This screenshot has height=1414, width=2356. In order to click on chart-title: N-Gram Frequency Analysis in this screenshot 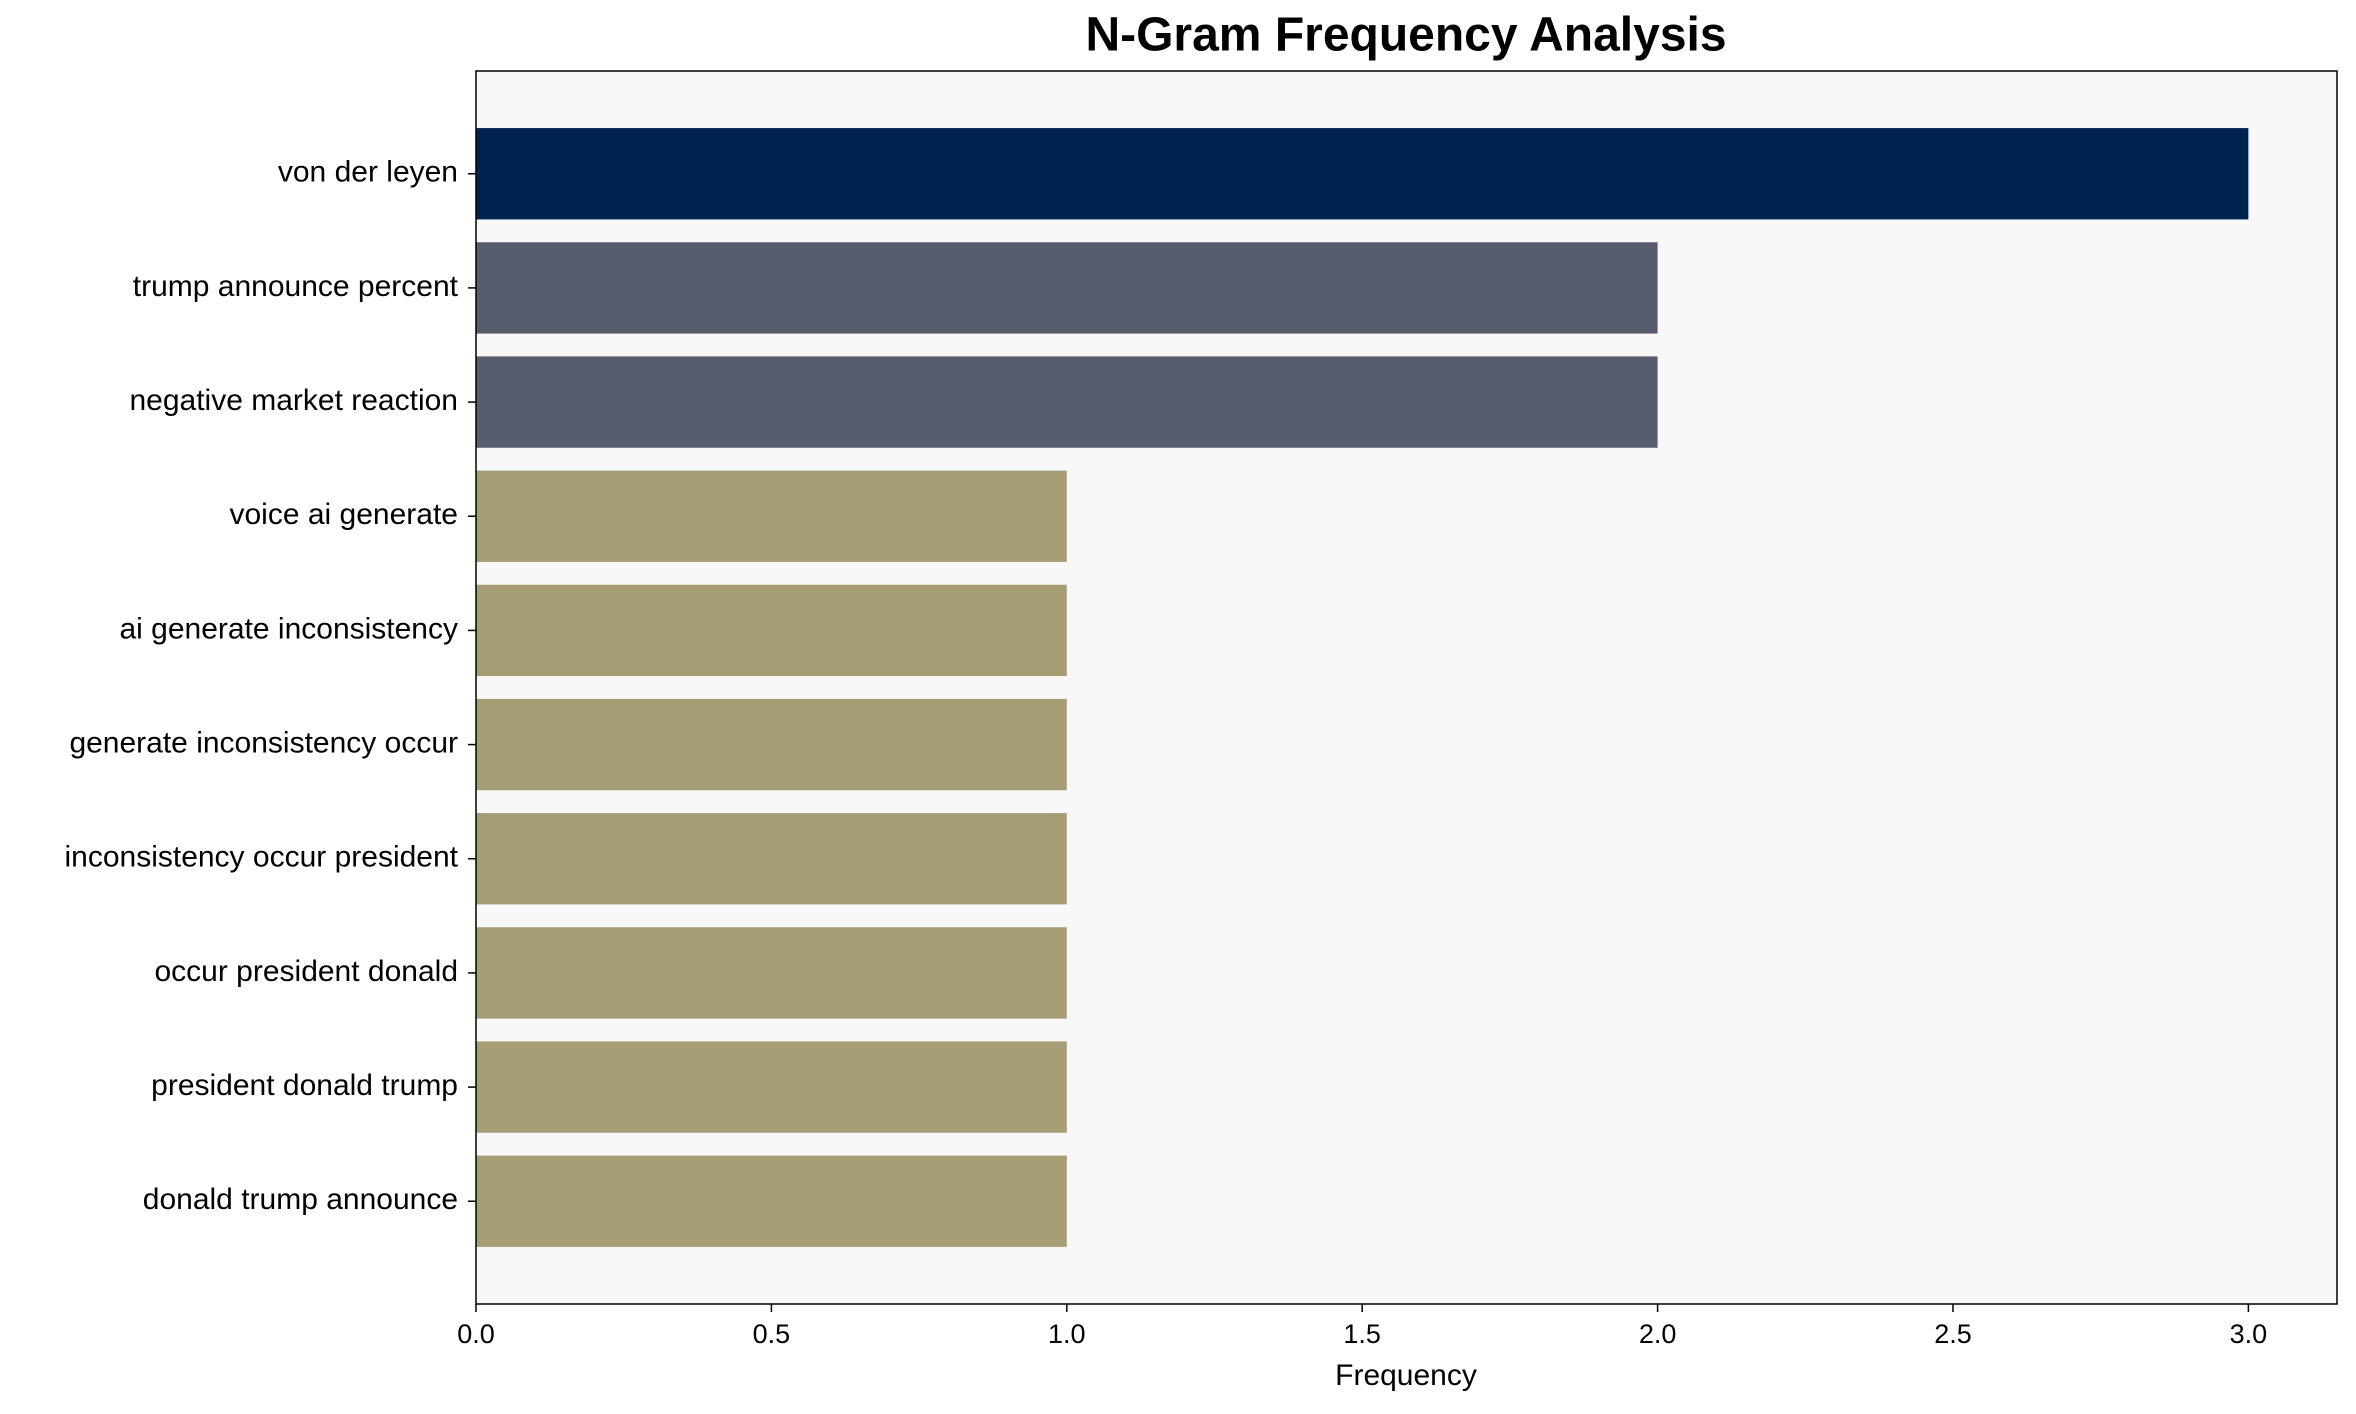, I will do `click(1405, 35)`.